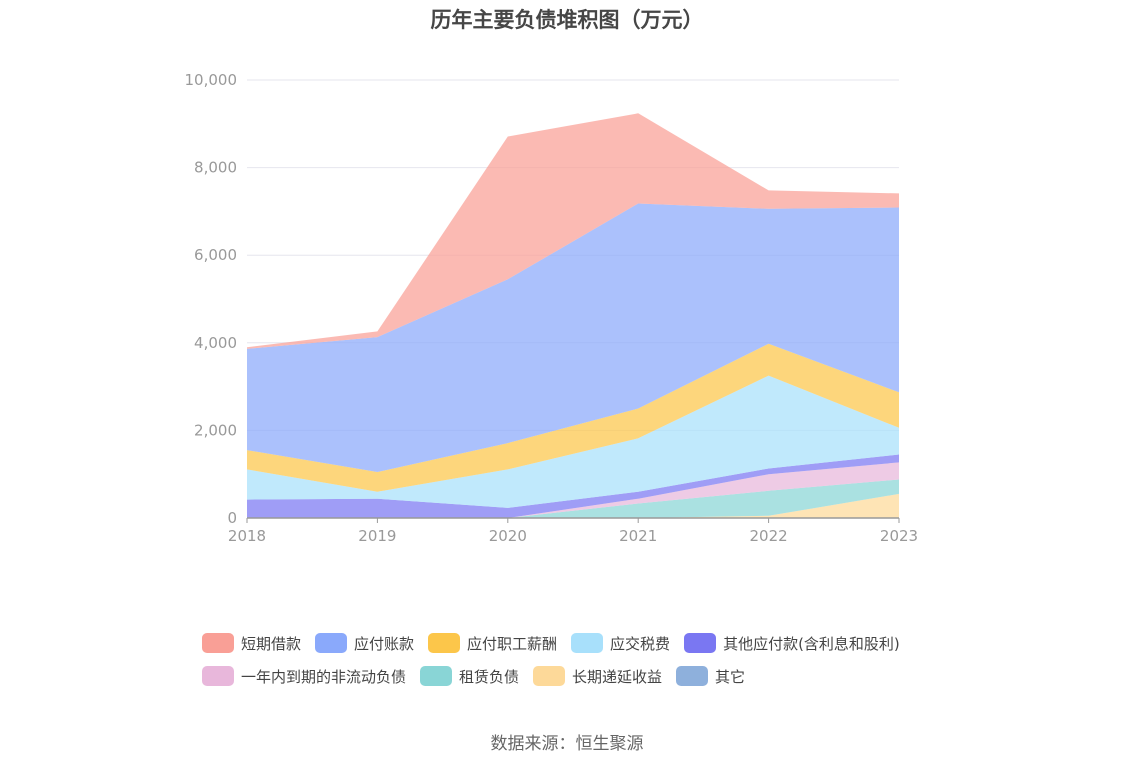 This screenshot has width=1134, height=766. Describe the element at coordinates (640, 643) in the screenshot. I see `legend-label: 应交税费` at that location.